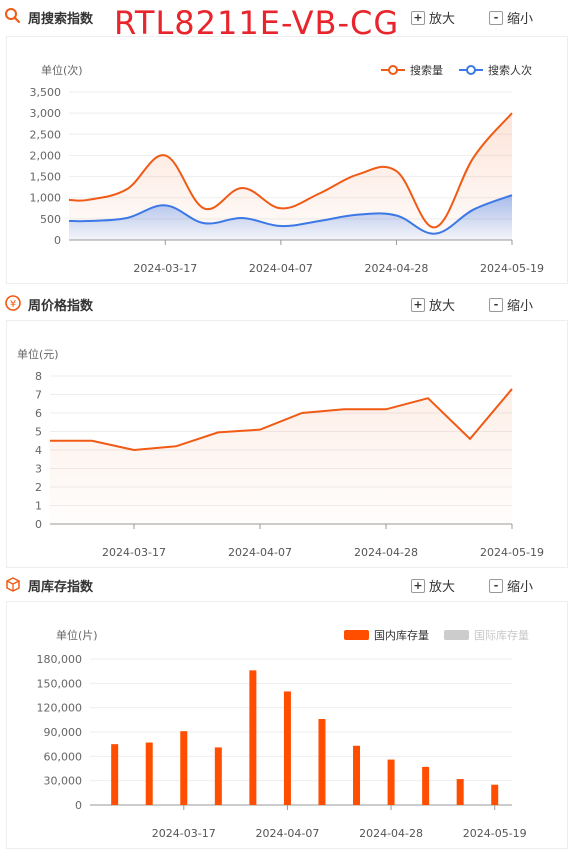  Describe the element at coordinates (38, 354) in the screenshot. I see `y-axis-label: 单位(元)` at that location.